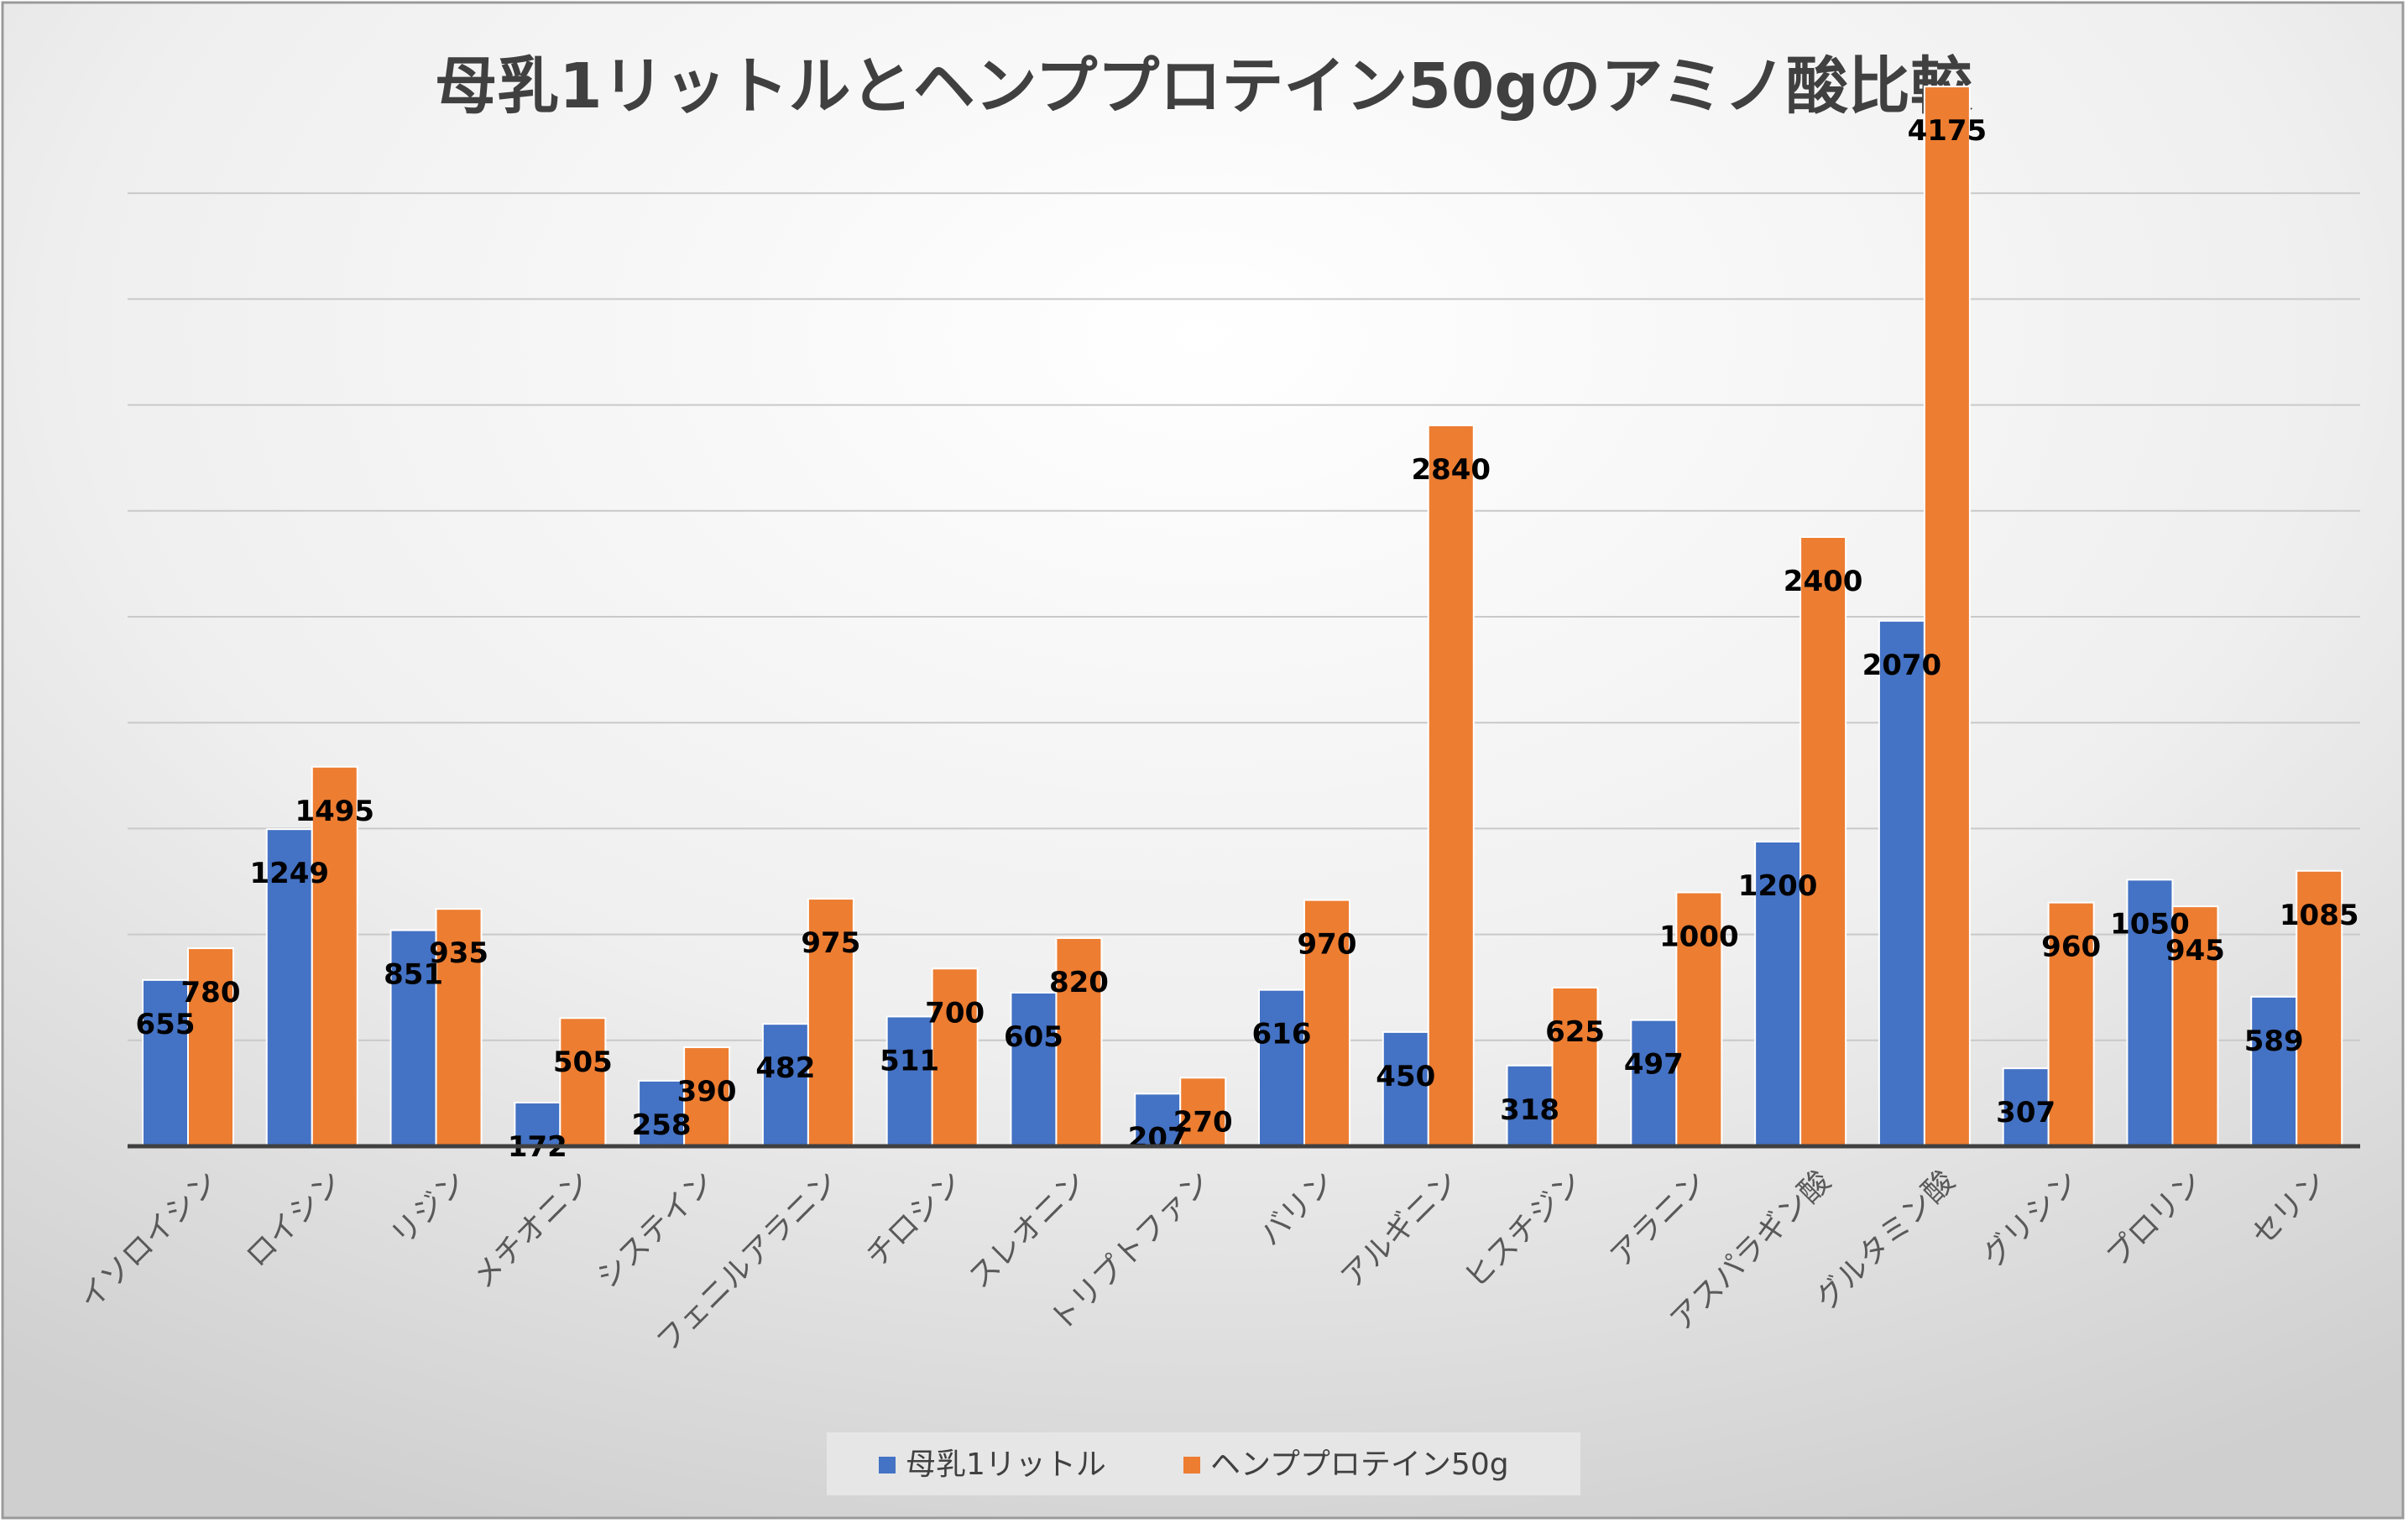 The width and height of the screenshot is (2408, 1523). I want to click on legend-box, so click(1203, 1463).